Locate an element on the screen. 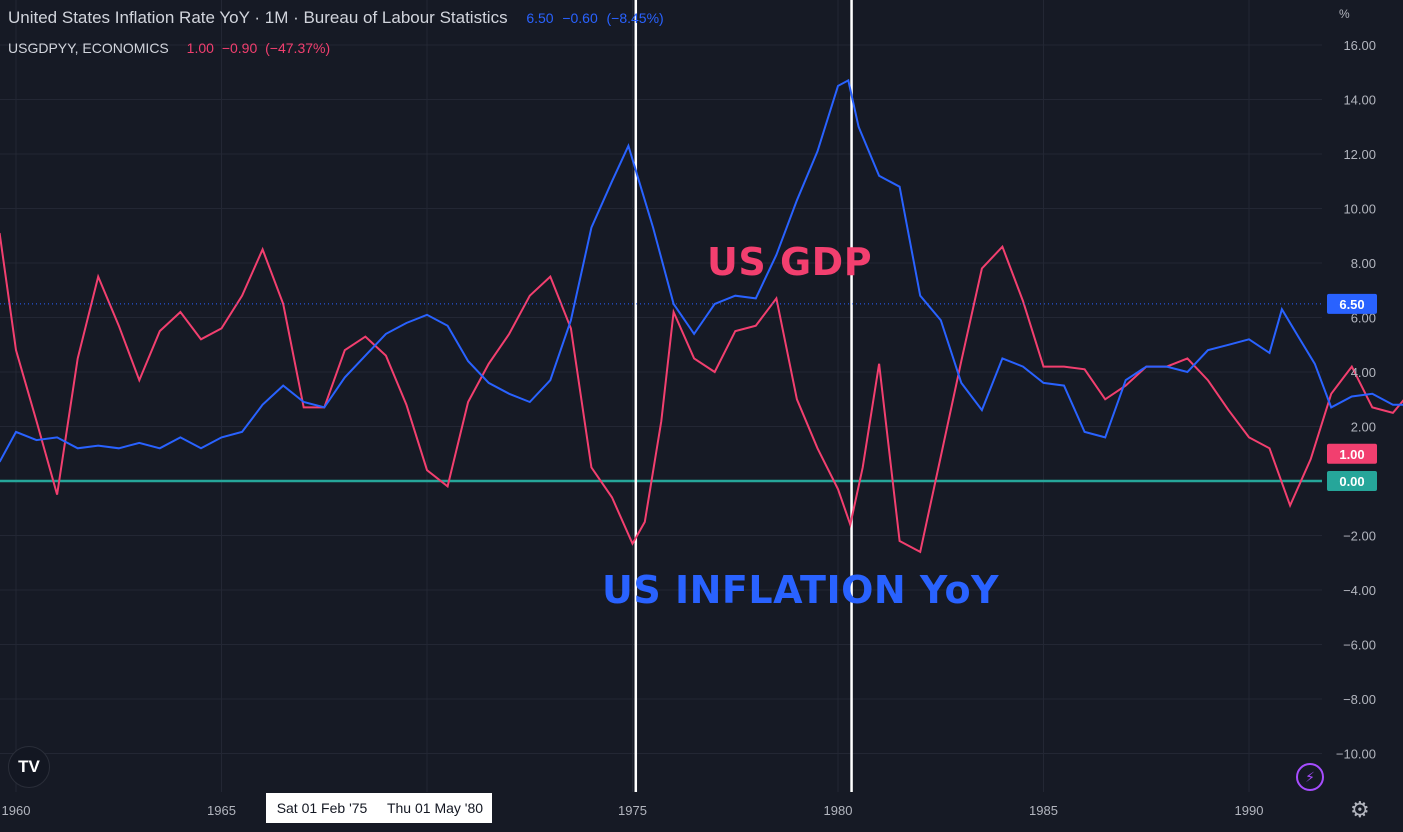  compare-symbol: USGDPYY, ECONOMICS is located at coordinates (88, 48).